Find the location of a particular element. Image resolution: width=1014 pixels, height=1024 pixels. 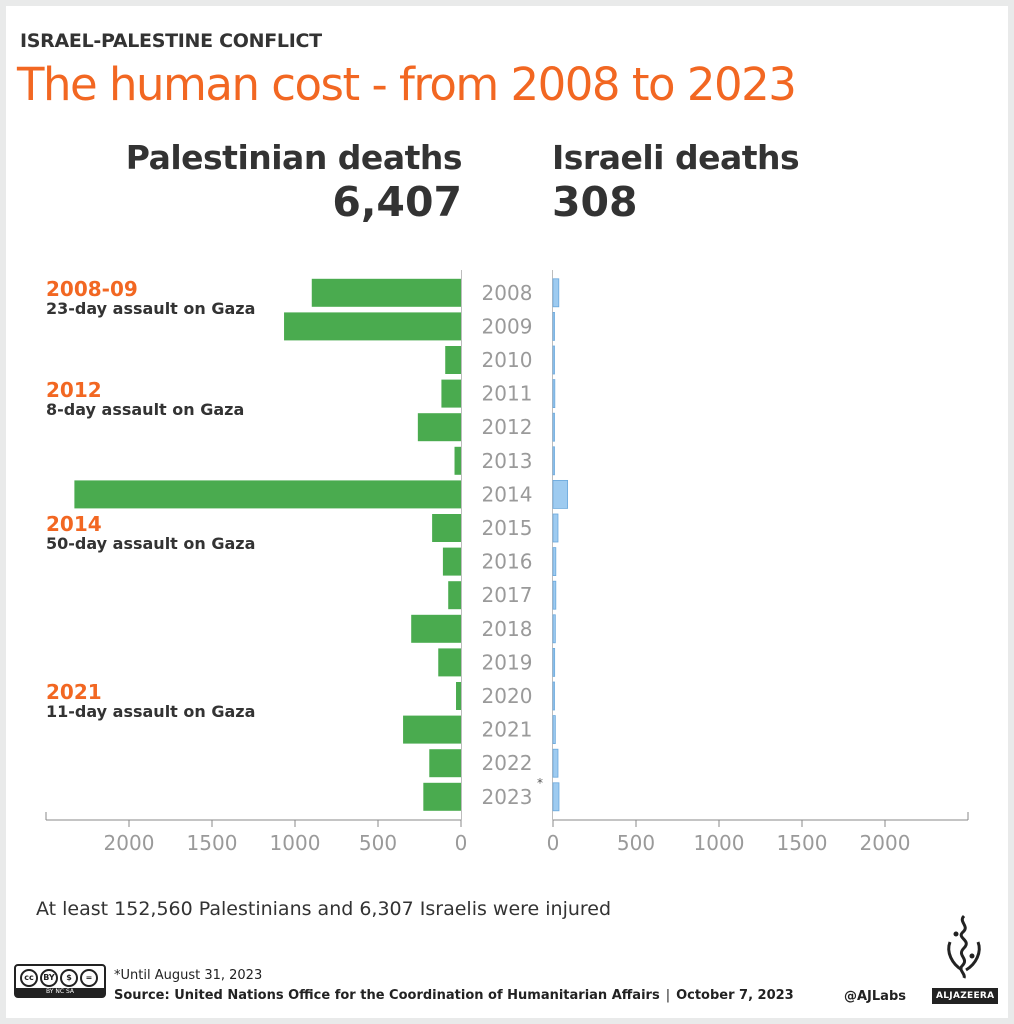

year-label-2008: 2008 is located at coordinates (507, 293).